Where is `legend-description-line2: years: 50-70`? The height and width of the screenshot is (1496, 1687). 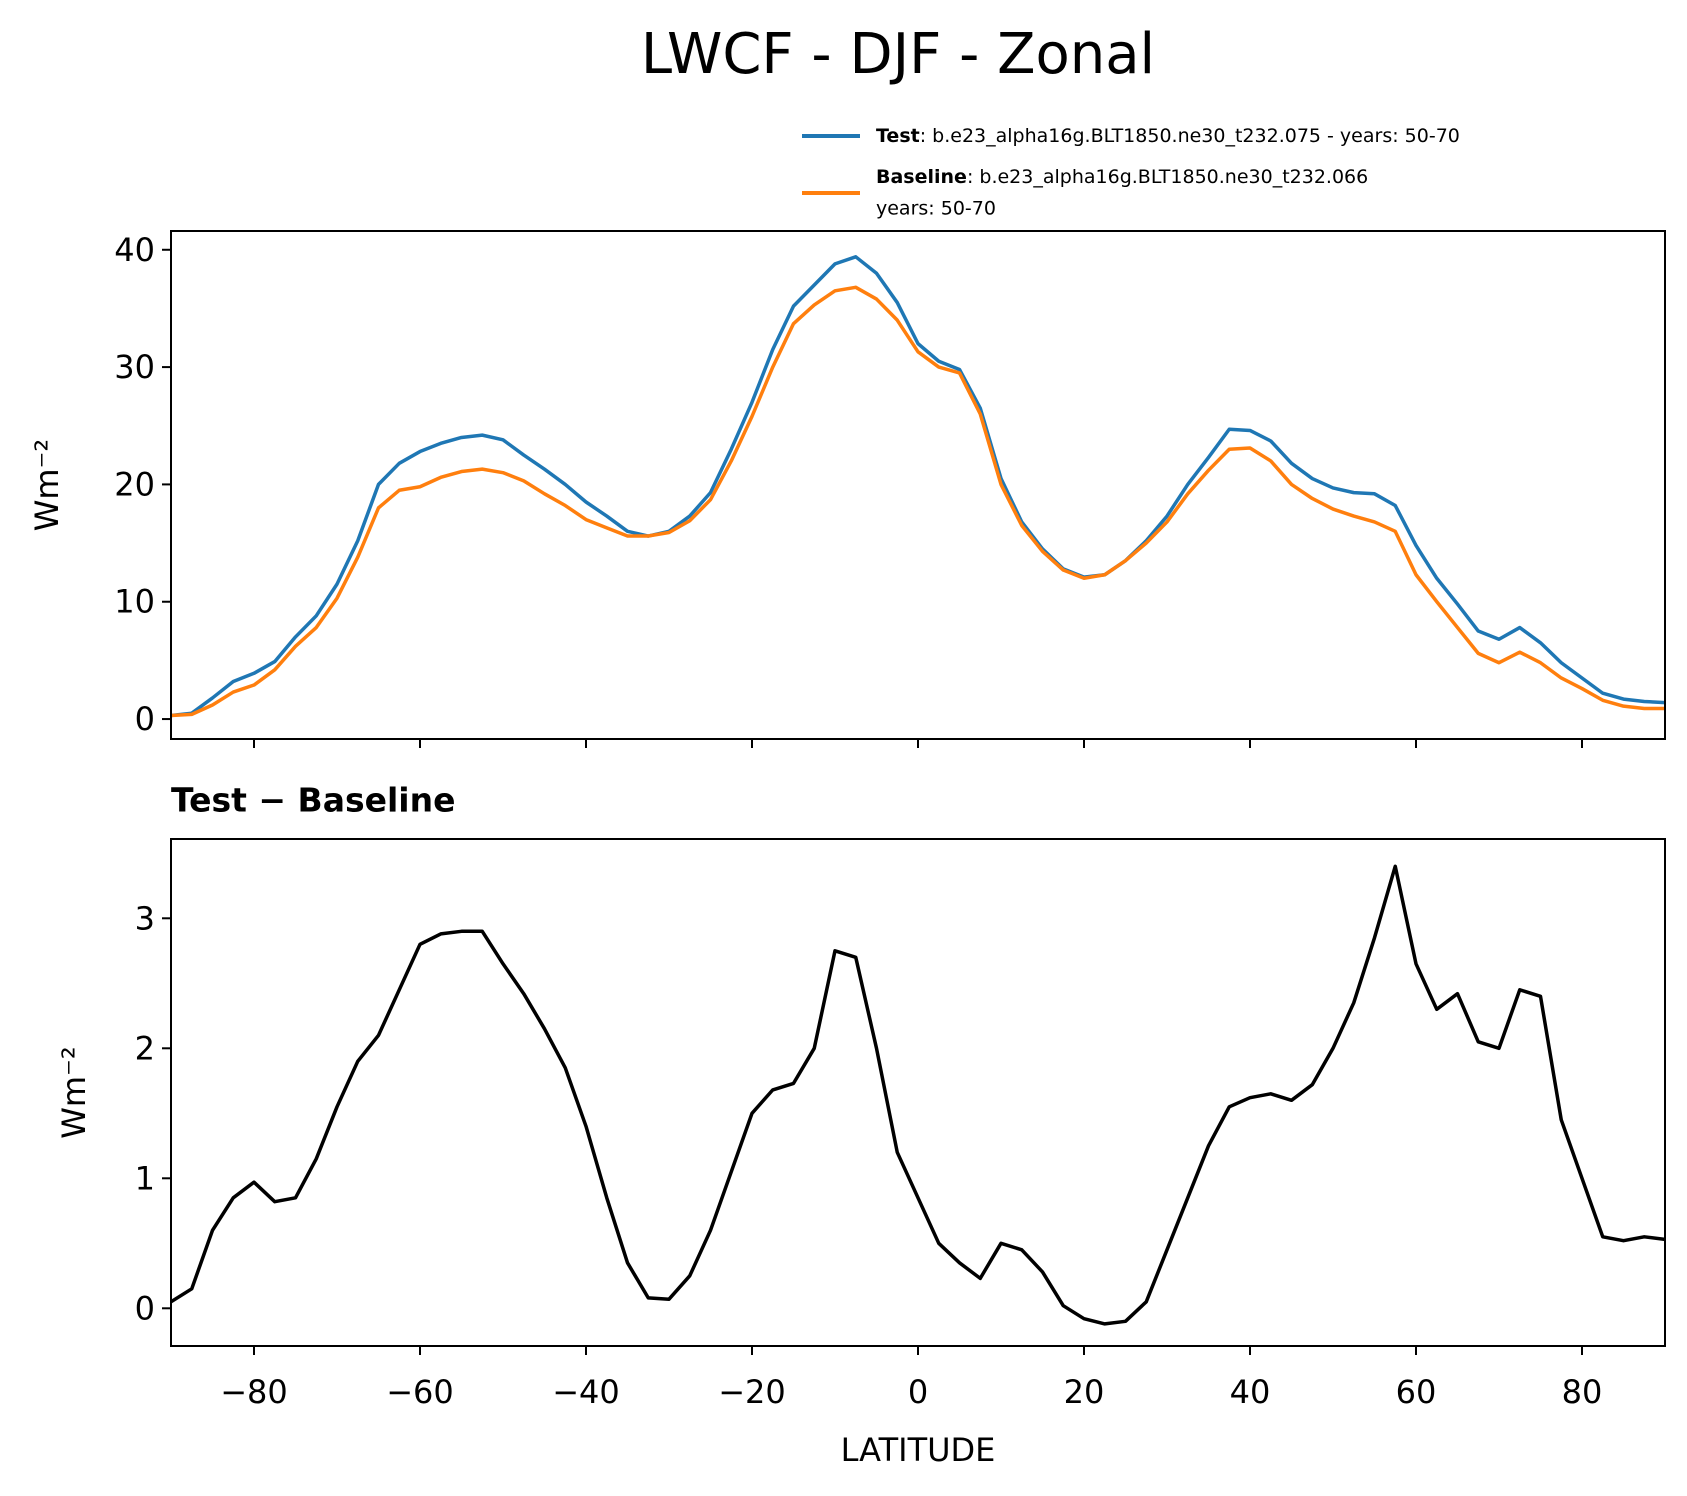
legend-description-line2: years: 50-70 is located at coordinates (936, 209).